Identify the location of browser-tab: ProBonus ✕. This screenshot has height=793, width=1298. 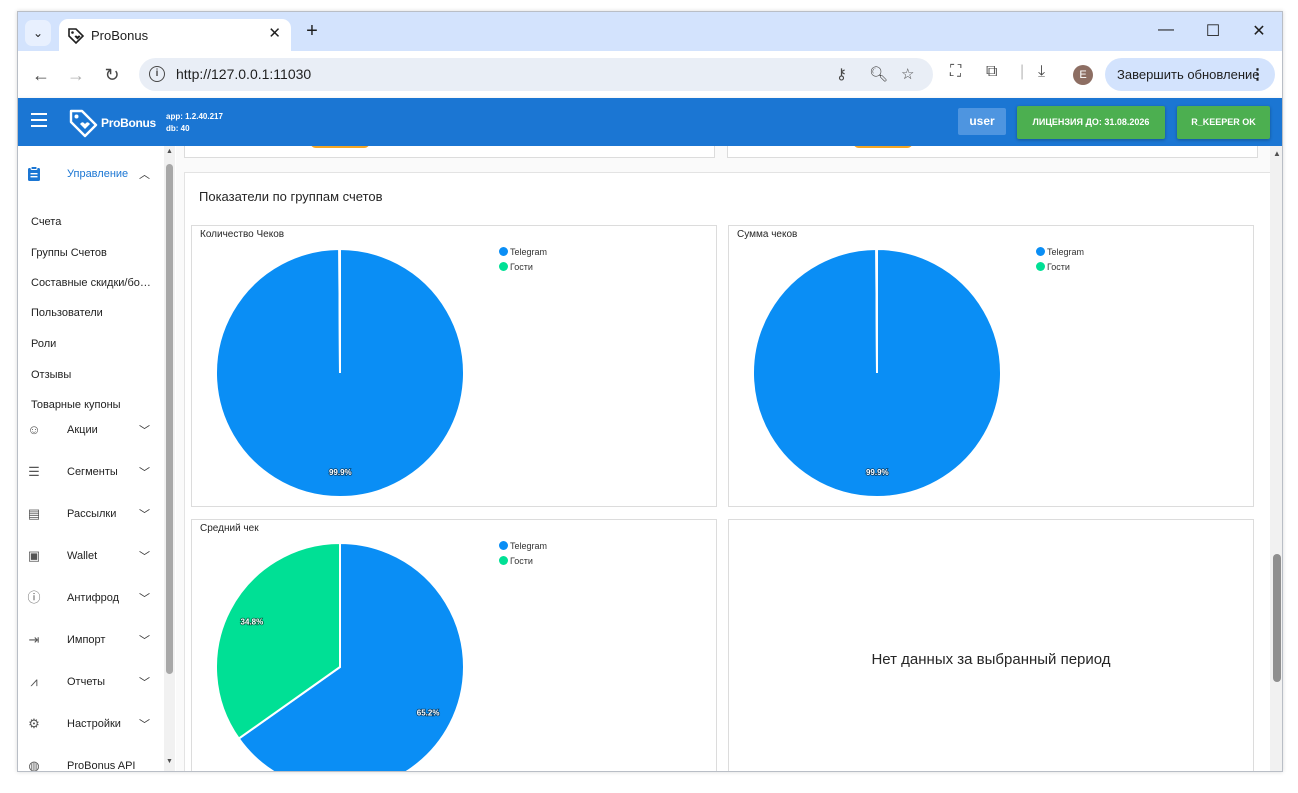
(175, 35).